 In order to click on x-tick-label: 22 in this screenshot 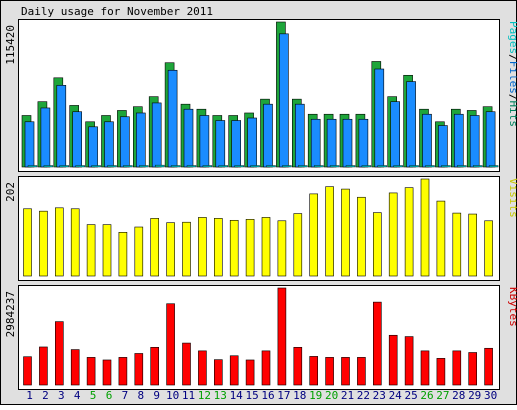, I will do `click(363, 395)`.